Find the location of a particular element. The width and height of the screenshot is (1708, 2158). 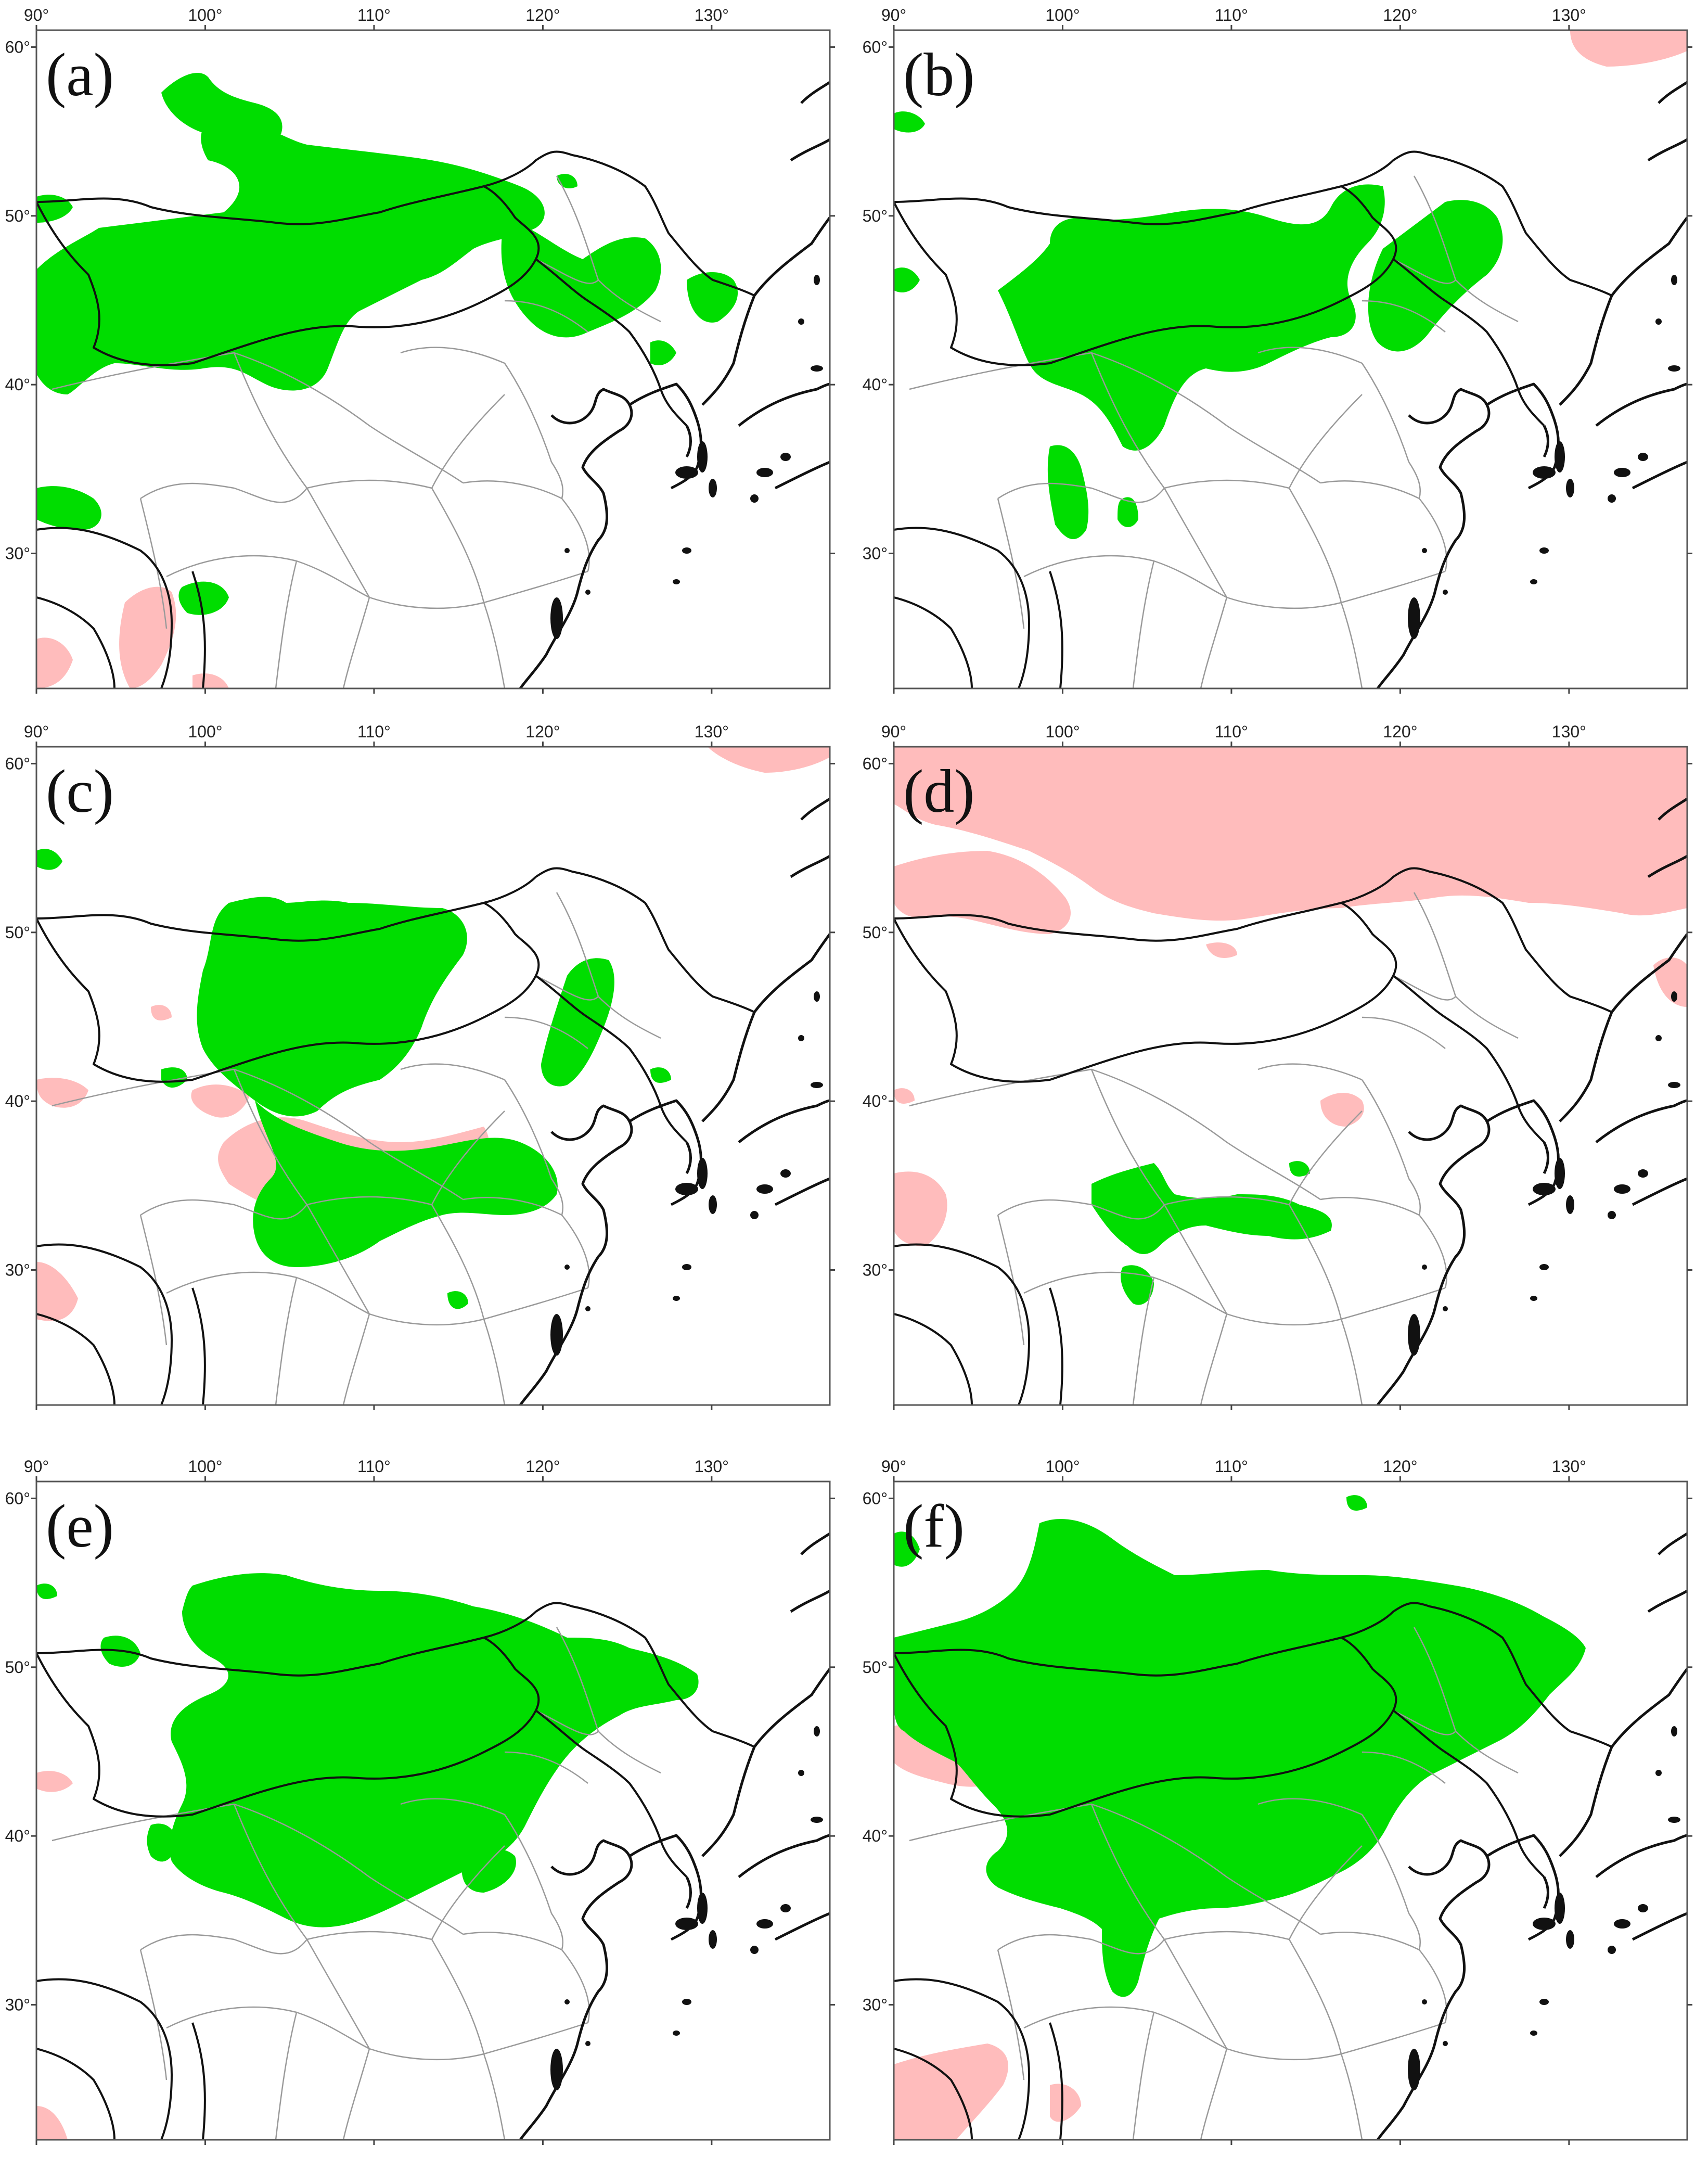

panel-label: (b) is located at coordinates (939, 75).